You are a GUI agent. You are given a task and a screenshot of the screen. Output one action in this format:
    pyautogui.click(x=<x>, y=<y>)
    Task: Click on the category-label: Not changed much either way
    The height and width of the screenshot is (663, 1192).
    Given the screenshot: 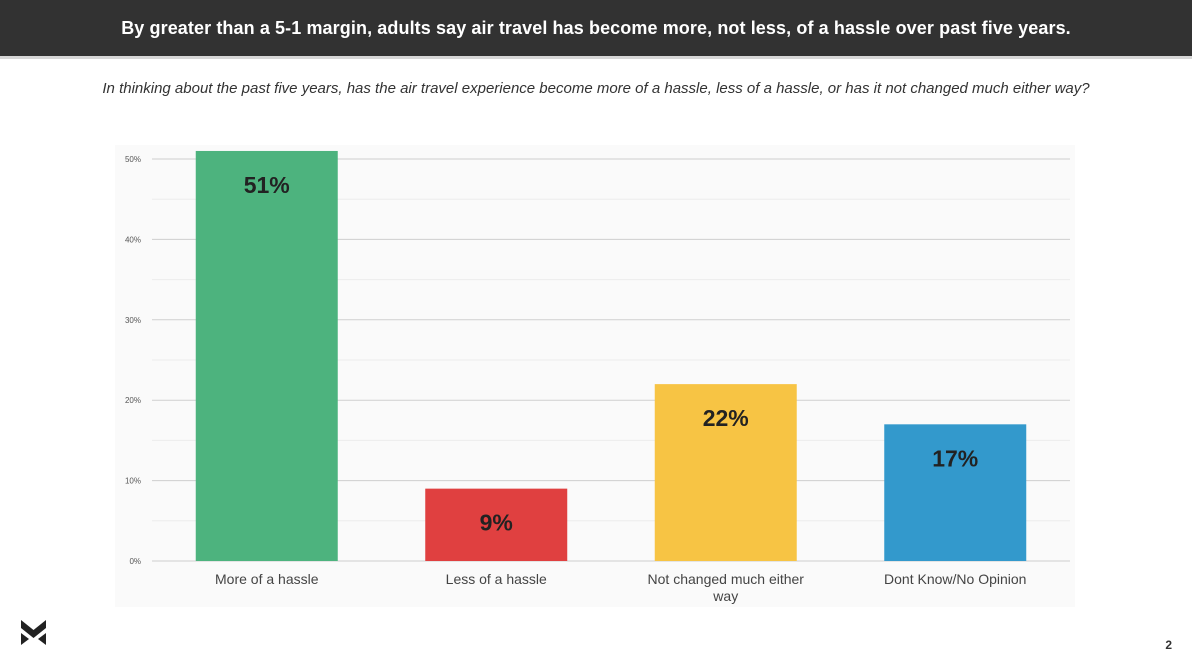 What is the action you would take?
    pyautogui.click(x=726, y=587)
    